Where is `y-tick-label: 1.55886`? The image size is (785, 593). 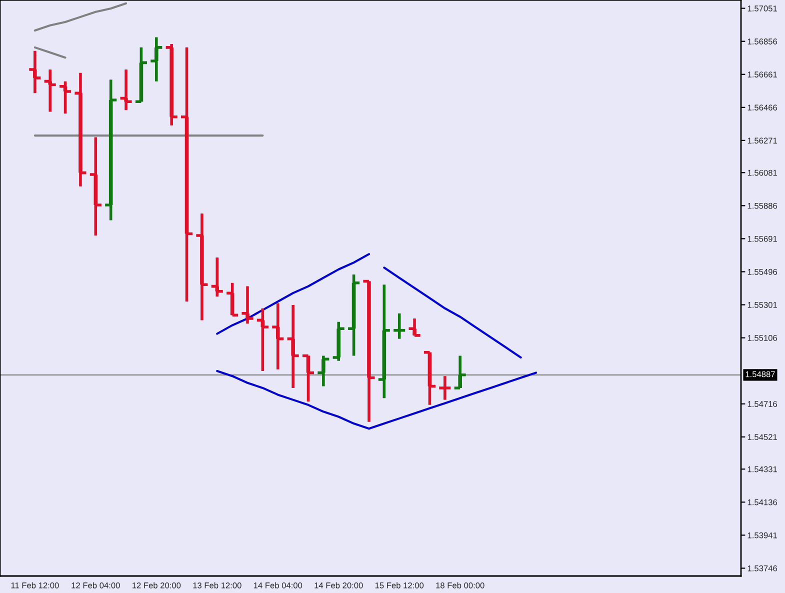 y-tick-label: 1.55886 is located at coordinates (763, 205).